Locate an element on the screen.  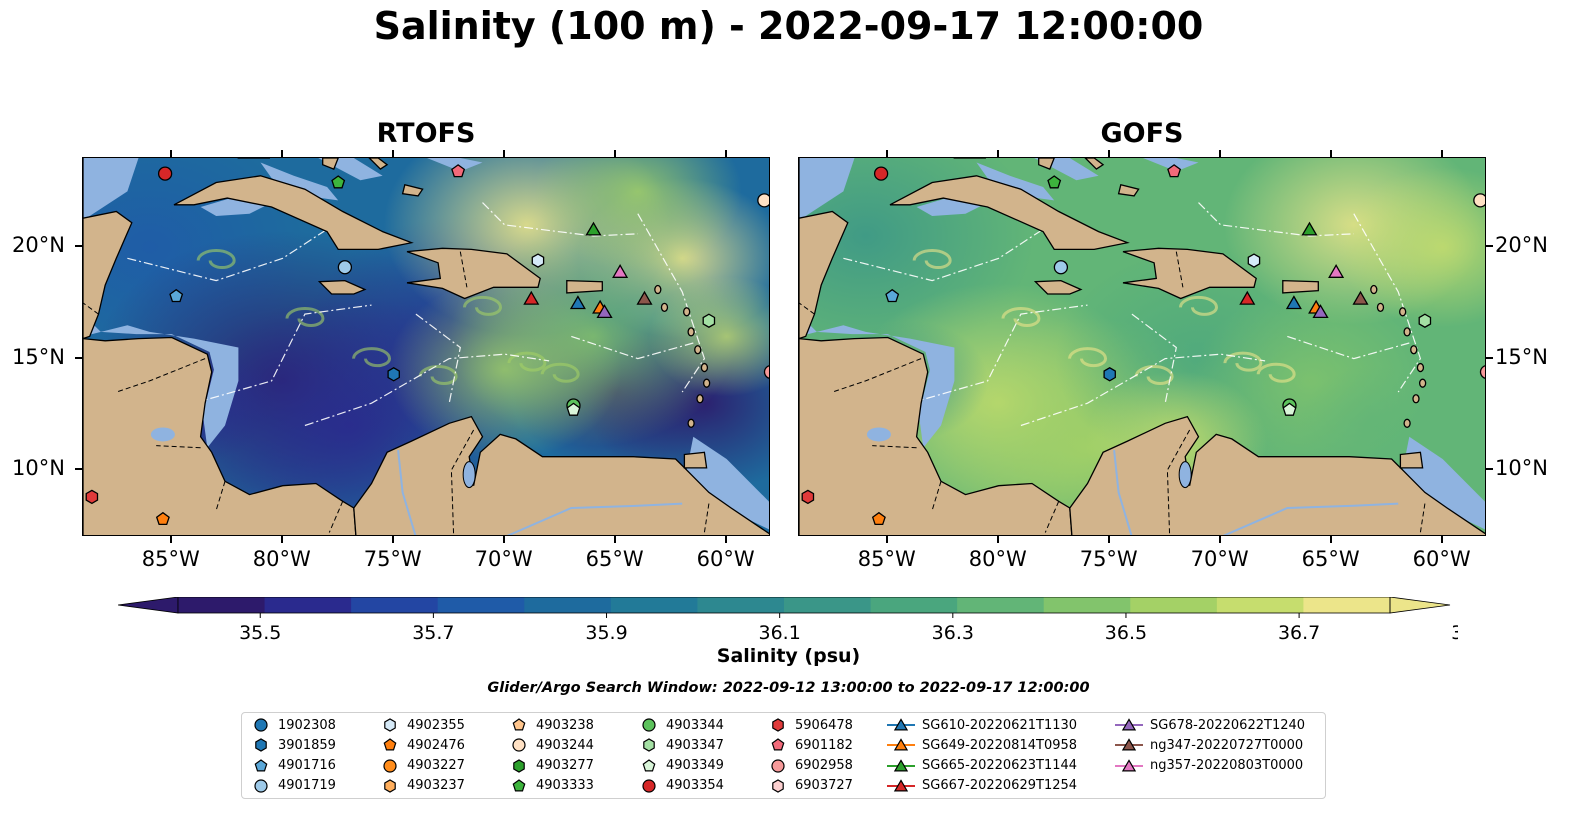
legend-item: 4902355 is located at coordinates (422, 725).